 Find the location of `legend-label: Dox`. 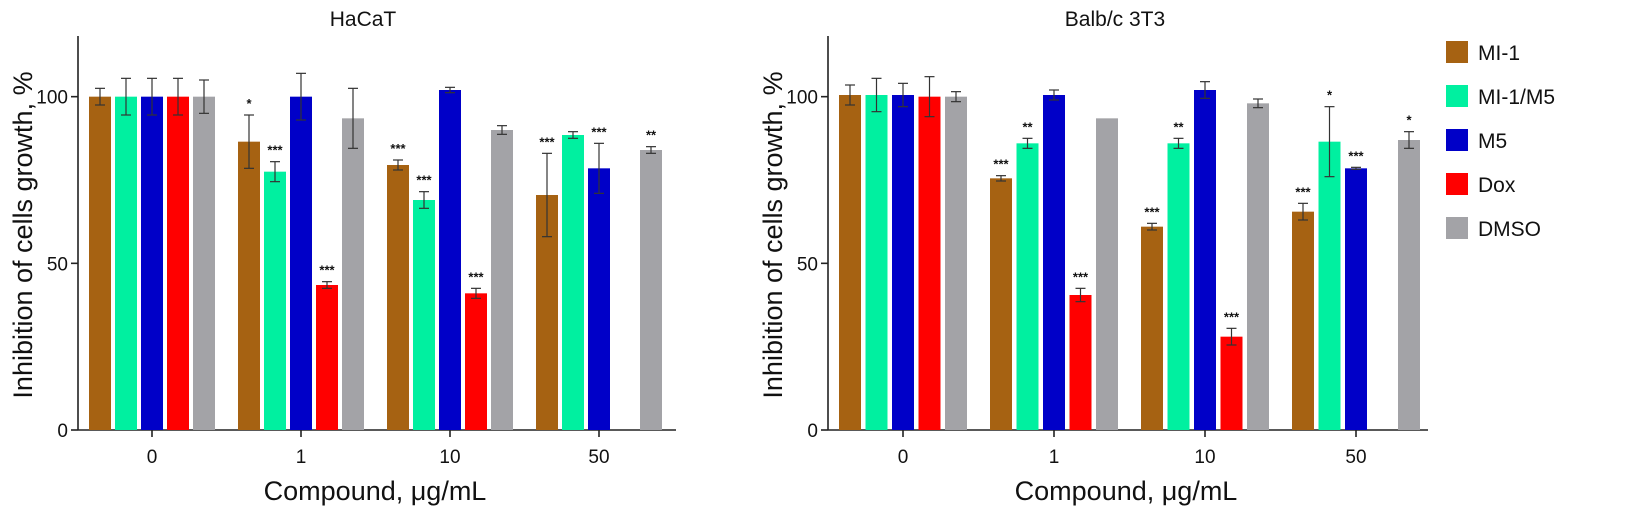

legend-label: Dox is located at coordinates (1497, 185).